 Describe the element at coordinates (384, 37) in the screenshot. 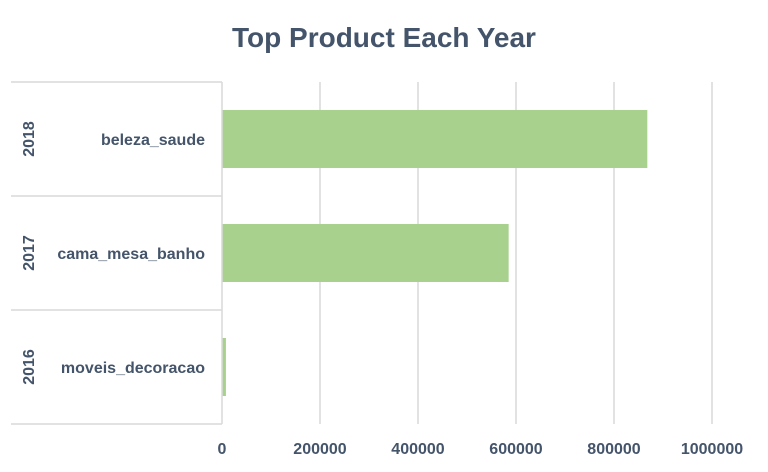

I see `chart-title: Top Product Each Year` at that location.